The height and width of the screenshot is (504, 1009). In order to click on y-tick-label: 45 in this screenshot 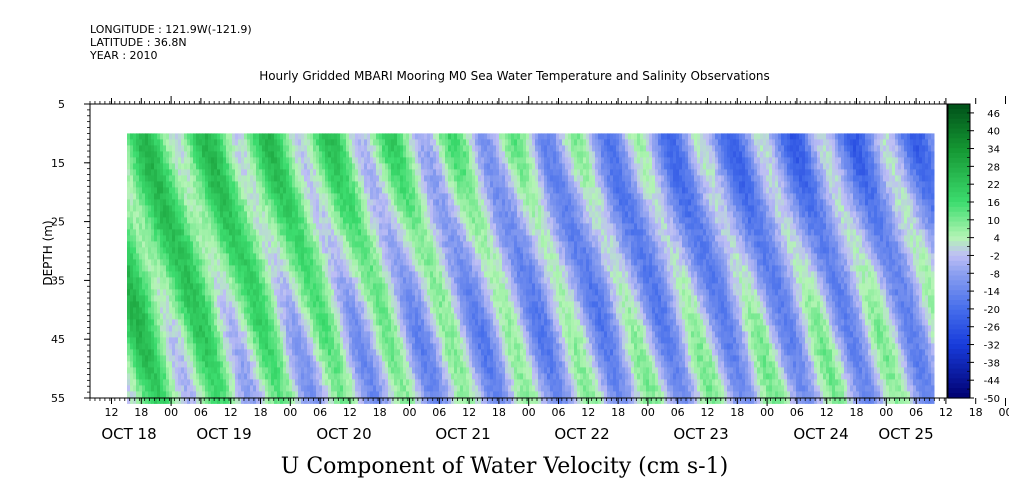, I will do `click(58, 339)`.